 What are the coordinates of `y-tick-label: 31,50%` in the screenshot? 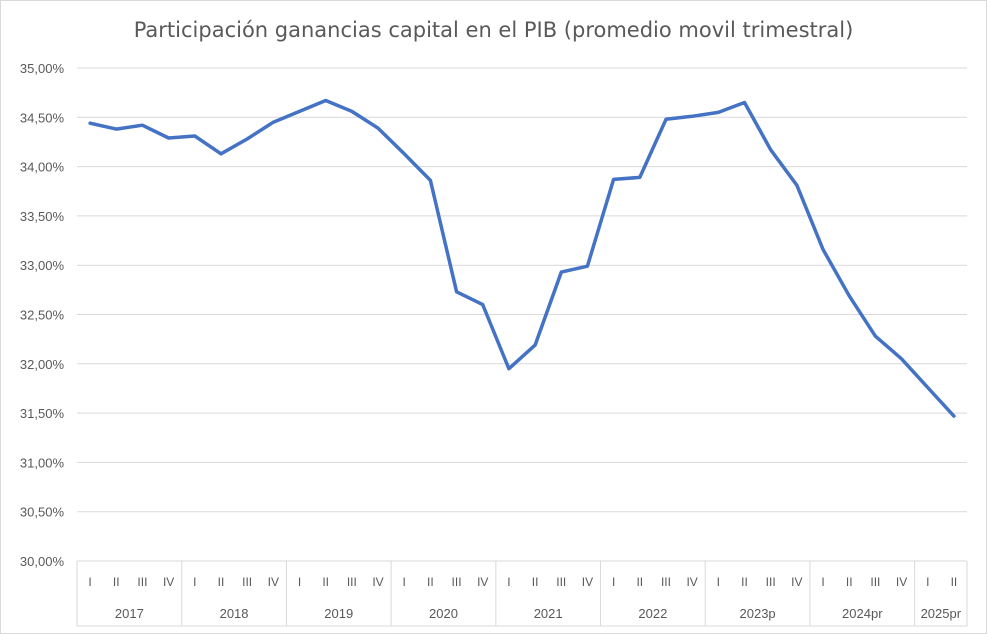 It's located at (42, 413).